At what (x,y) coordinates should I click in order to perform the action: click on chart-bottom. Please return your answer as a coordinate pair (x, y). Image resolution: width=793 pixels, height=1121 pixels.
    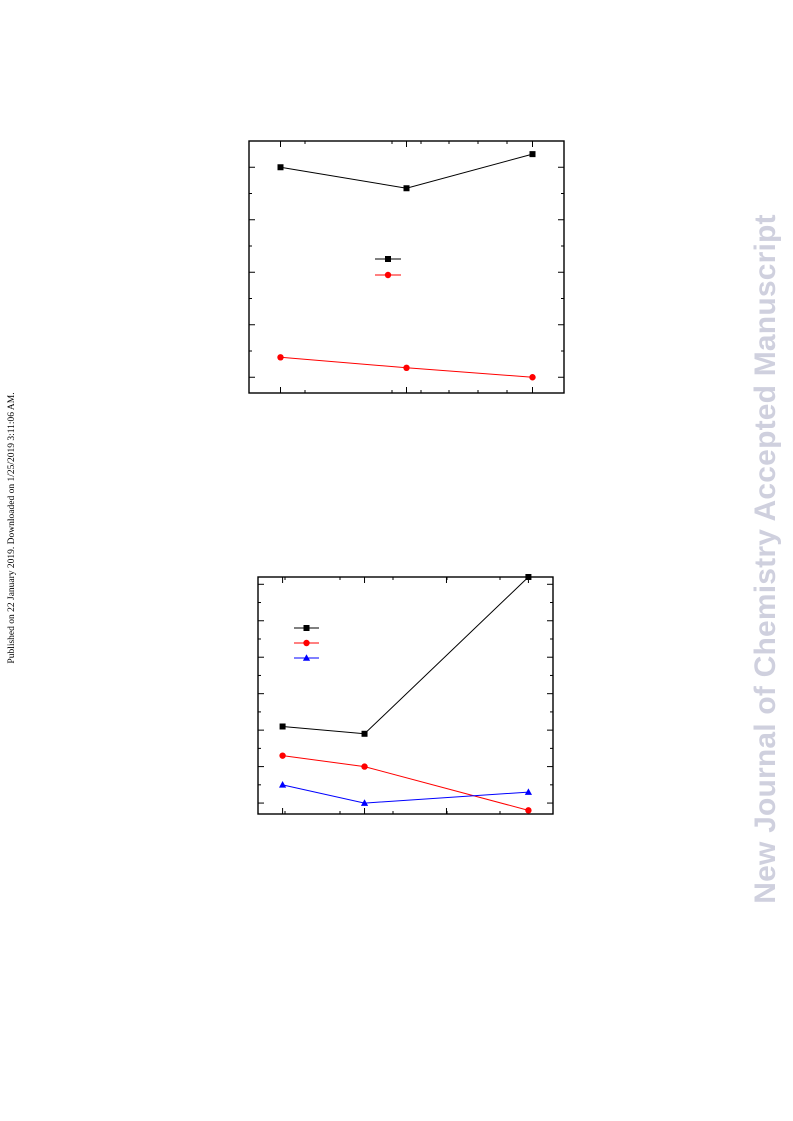
    Looking at the image, I should click on (405, 694).